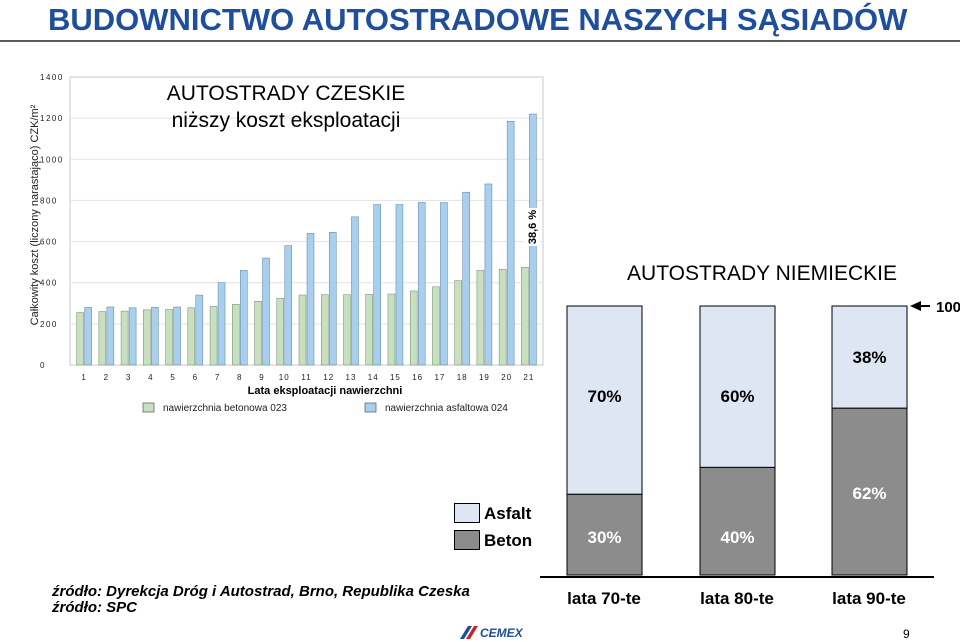 Image resolution: width=960 pixels, height=642 pixels. Describe the element at coordinates (604, 598) in the screenshot. I see `period-label-70s: lata 70-te` at that location.